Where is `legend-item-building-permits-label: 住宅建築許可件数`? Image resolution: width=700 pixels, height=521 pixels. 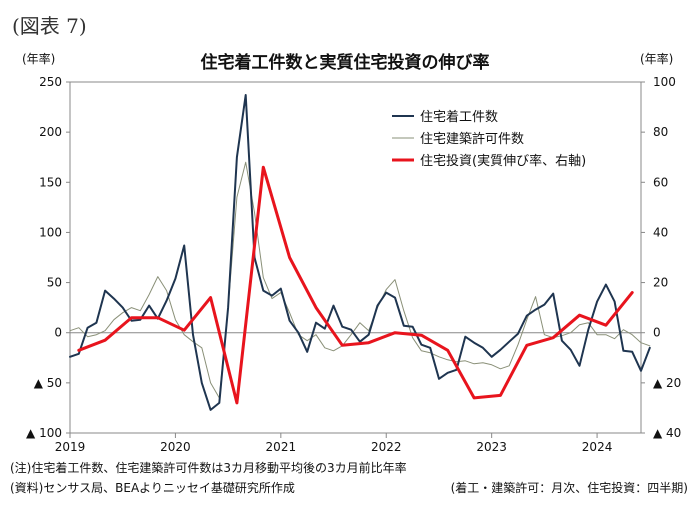 legend-item-building-permits-label: 住宅建築許可件数 is located at coordinates (472, 139).